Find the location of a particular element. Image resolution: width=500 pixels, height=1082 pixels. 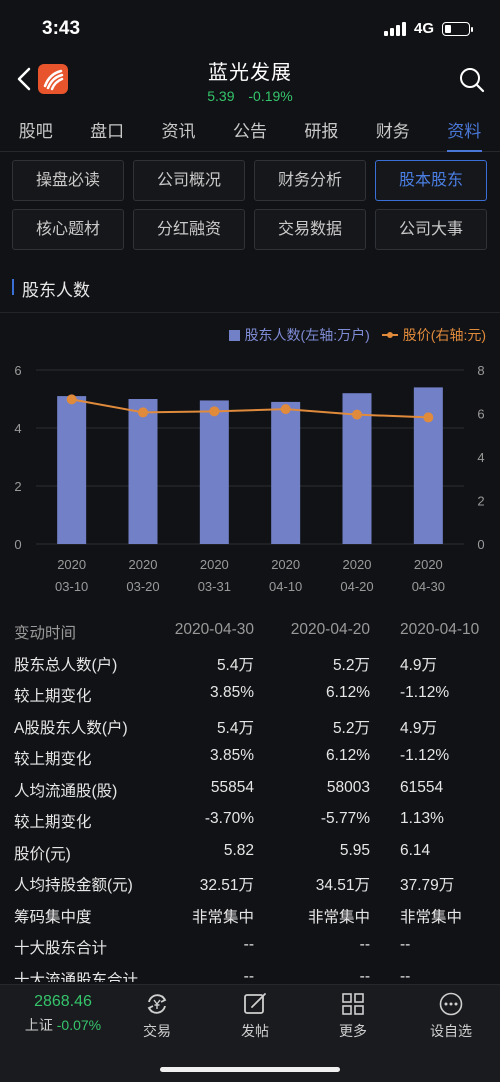

legend-line-label: 股价(右轴:元) is located at coordinates (444, 335).